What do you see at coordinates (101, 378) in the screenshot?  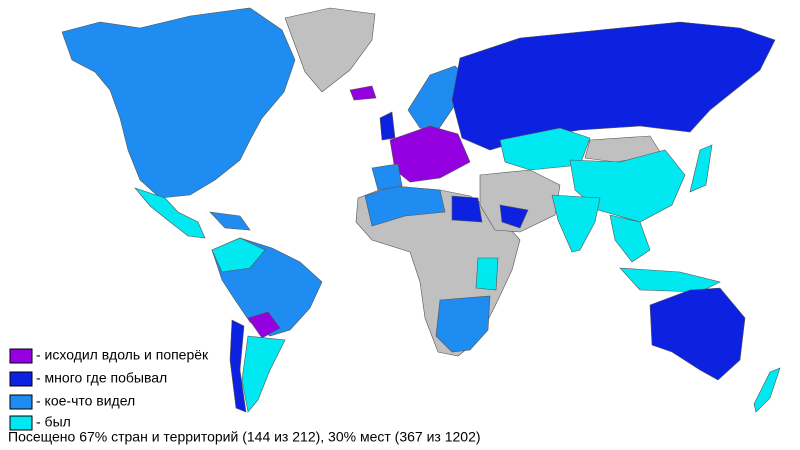 I see `legend-label: - много где побывал` at bounding box center [101, 378].